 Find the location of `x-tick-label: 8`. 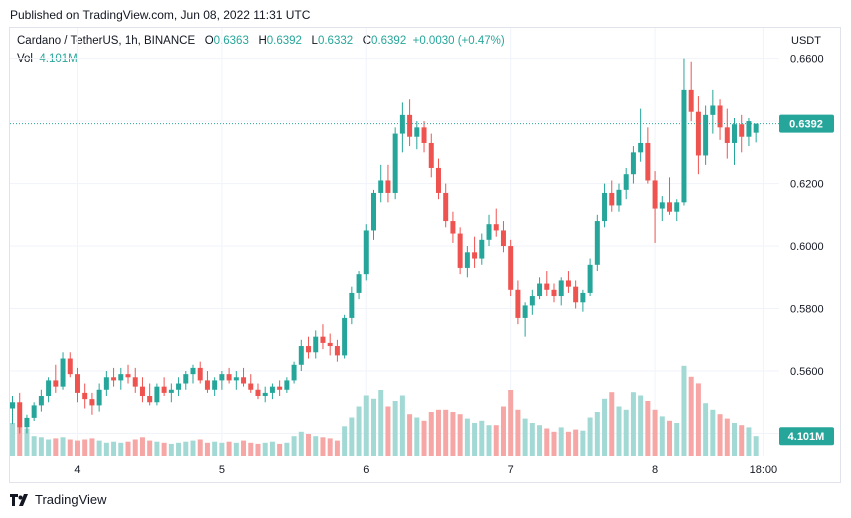

x-tick-label: 8 is located at coordinates (655, 470).